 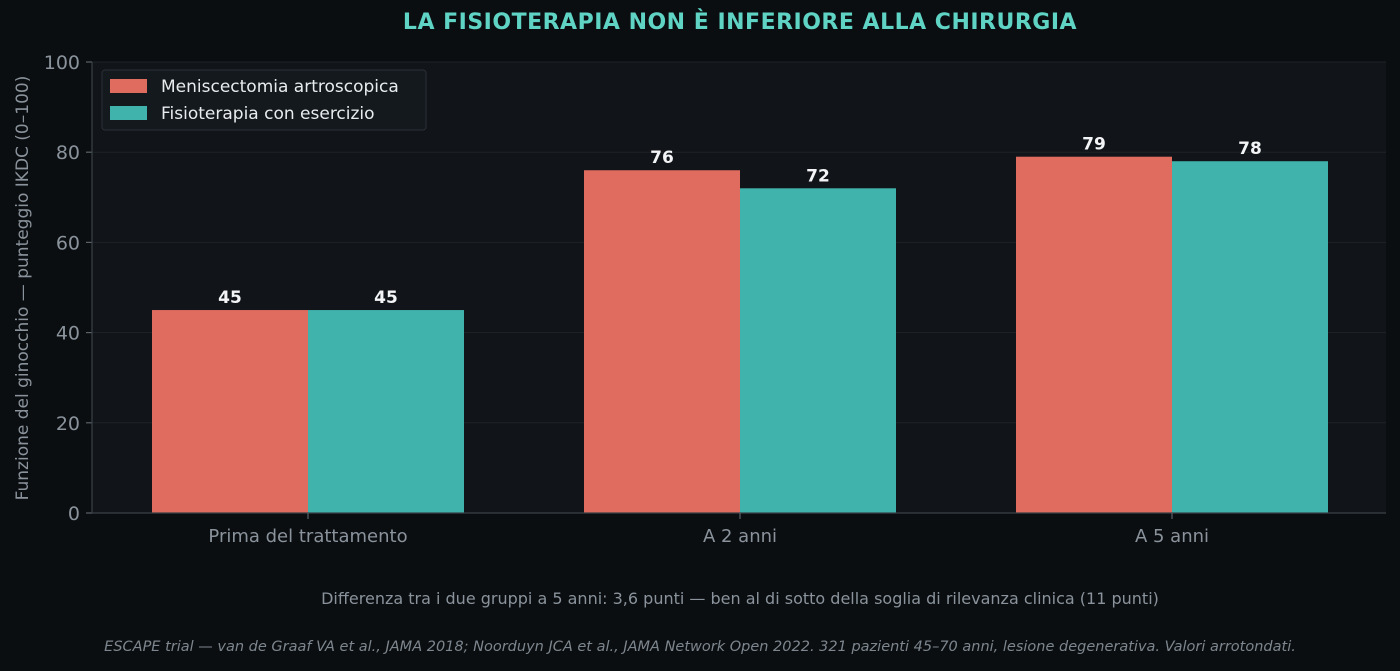 I want to click on data-label-meniscectomia-2: 79, so click(x=1094, y=145).